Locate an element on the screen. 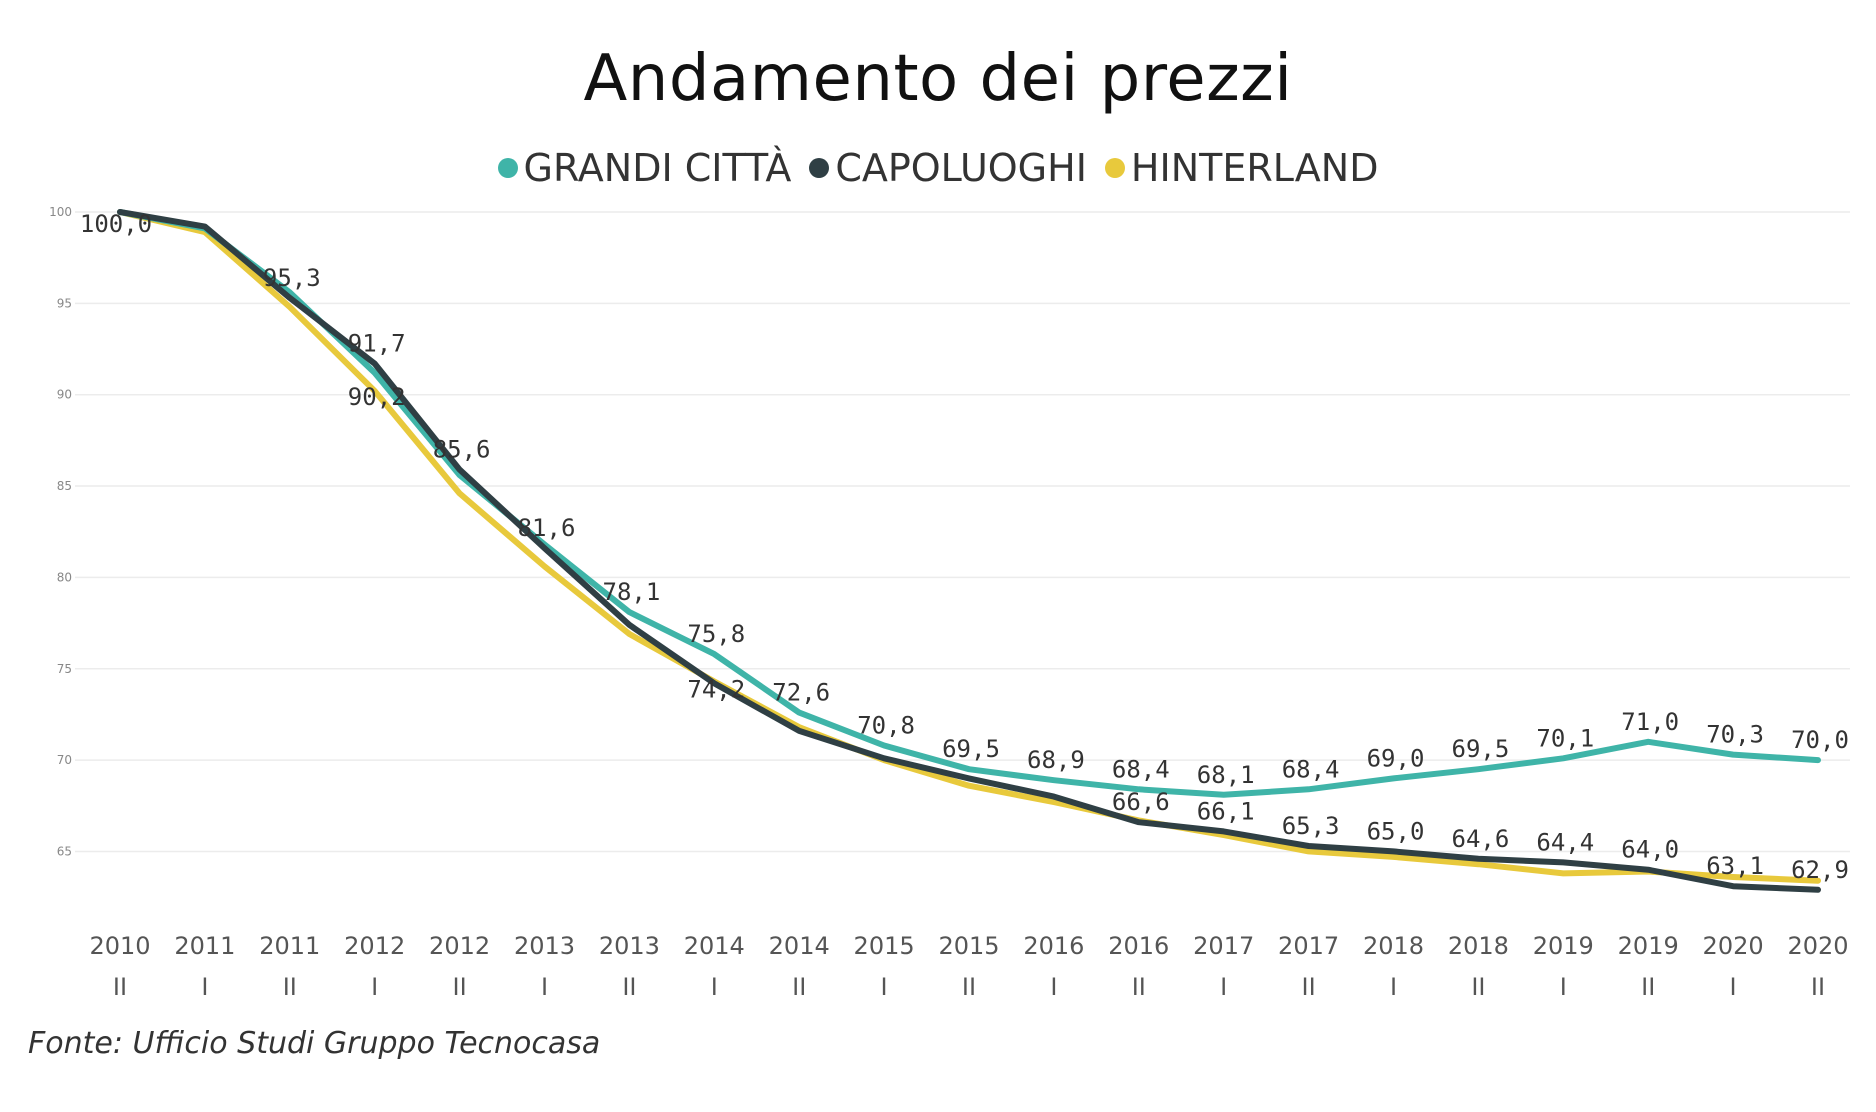 The image size is (1876, 1112). data-label-grandi-citta: 71,0 is located at coordinates (1650, 722).